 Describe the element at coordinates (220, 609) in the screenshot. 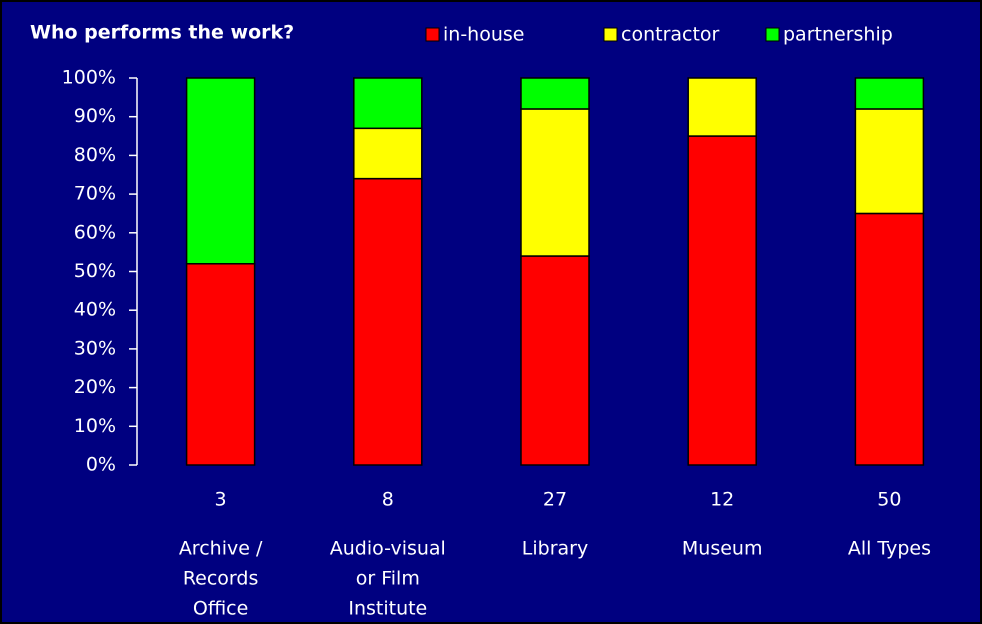

I see `x-tick-label: Office` at that location.